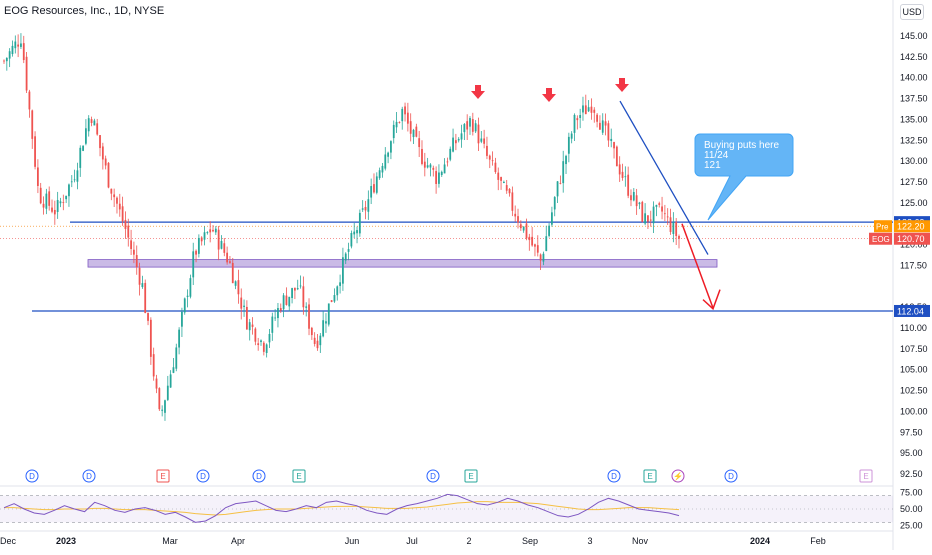 The width and height of the screenshot is (932, 555). I want to click on y-tick-label: 135.00, so click(914, 119).